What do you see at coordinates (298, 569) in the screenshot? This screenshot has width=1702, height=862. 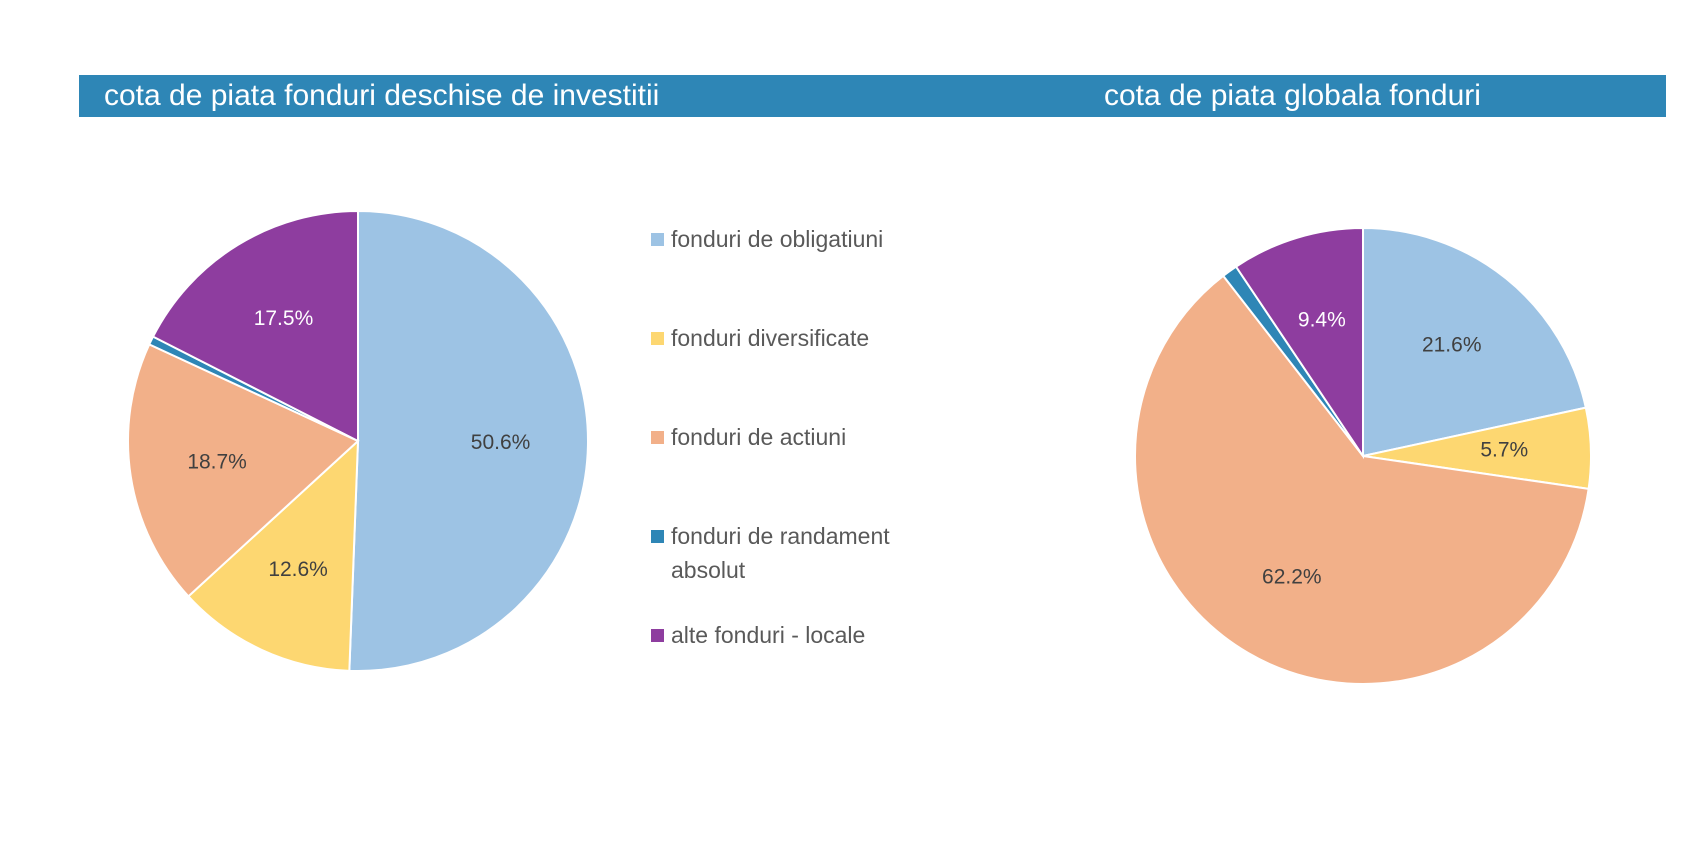 I see `pie-data-label-1: 12.6%` at bounding box center [298, 569].